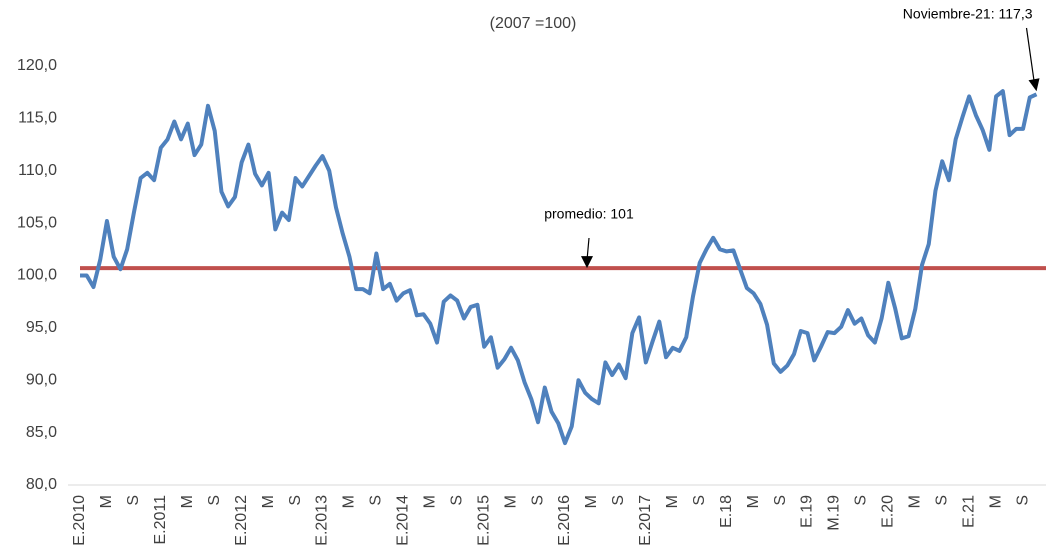  I want to click on y-tick-label: 85,0, so click(41, 432).